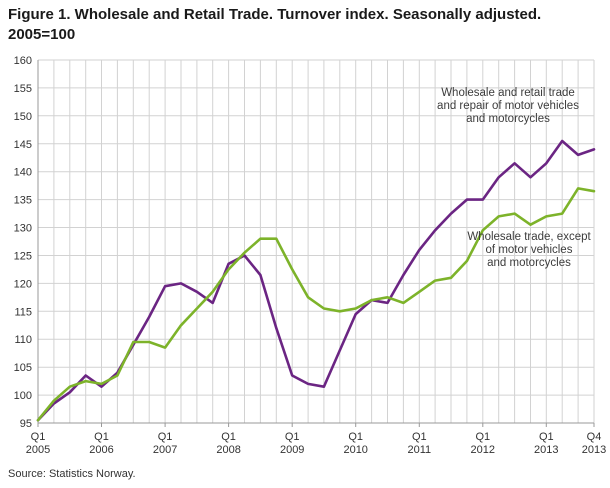 This screenshot has height=488, width=610. Describe the element at coordinates (23, 284) in the screenshot. I see `svg-text: 120` at that location.